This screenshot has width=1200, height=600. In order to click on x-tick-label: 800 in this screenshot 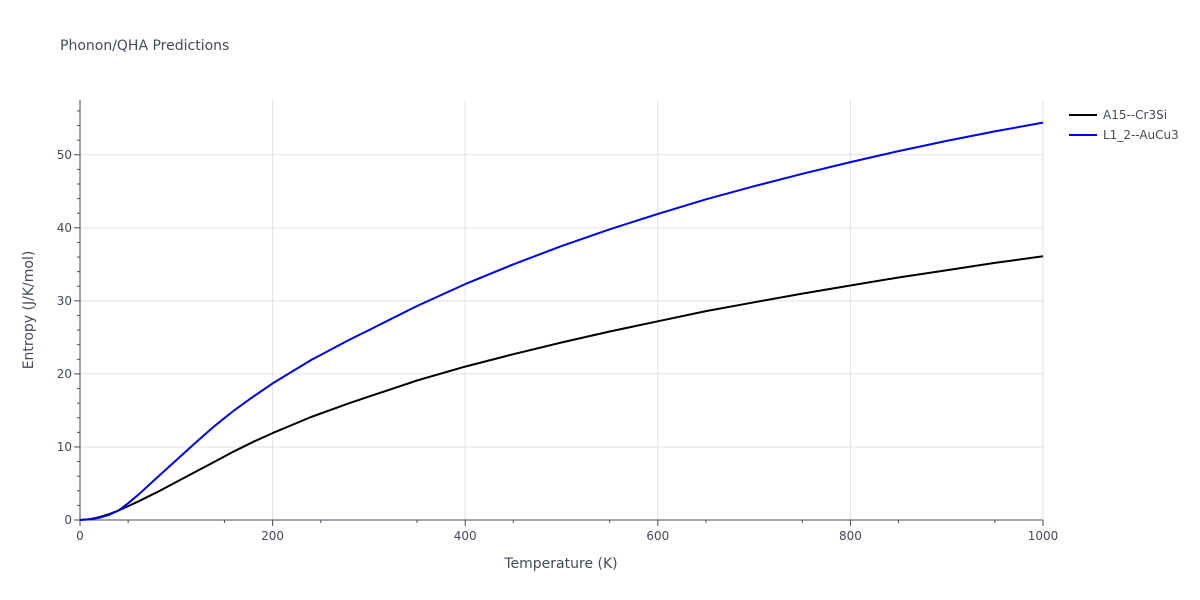, I will do `click(850, 536)`.